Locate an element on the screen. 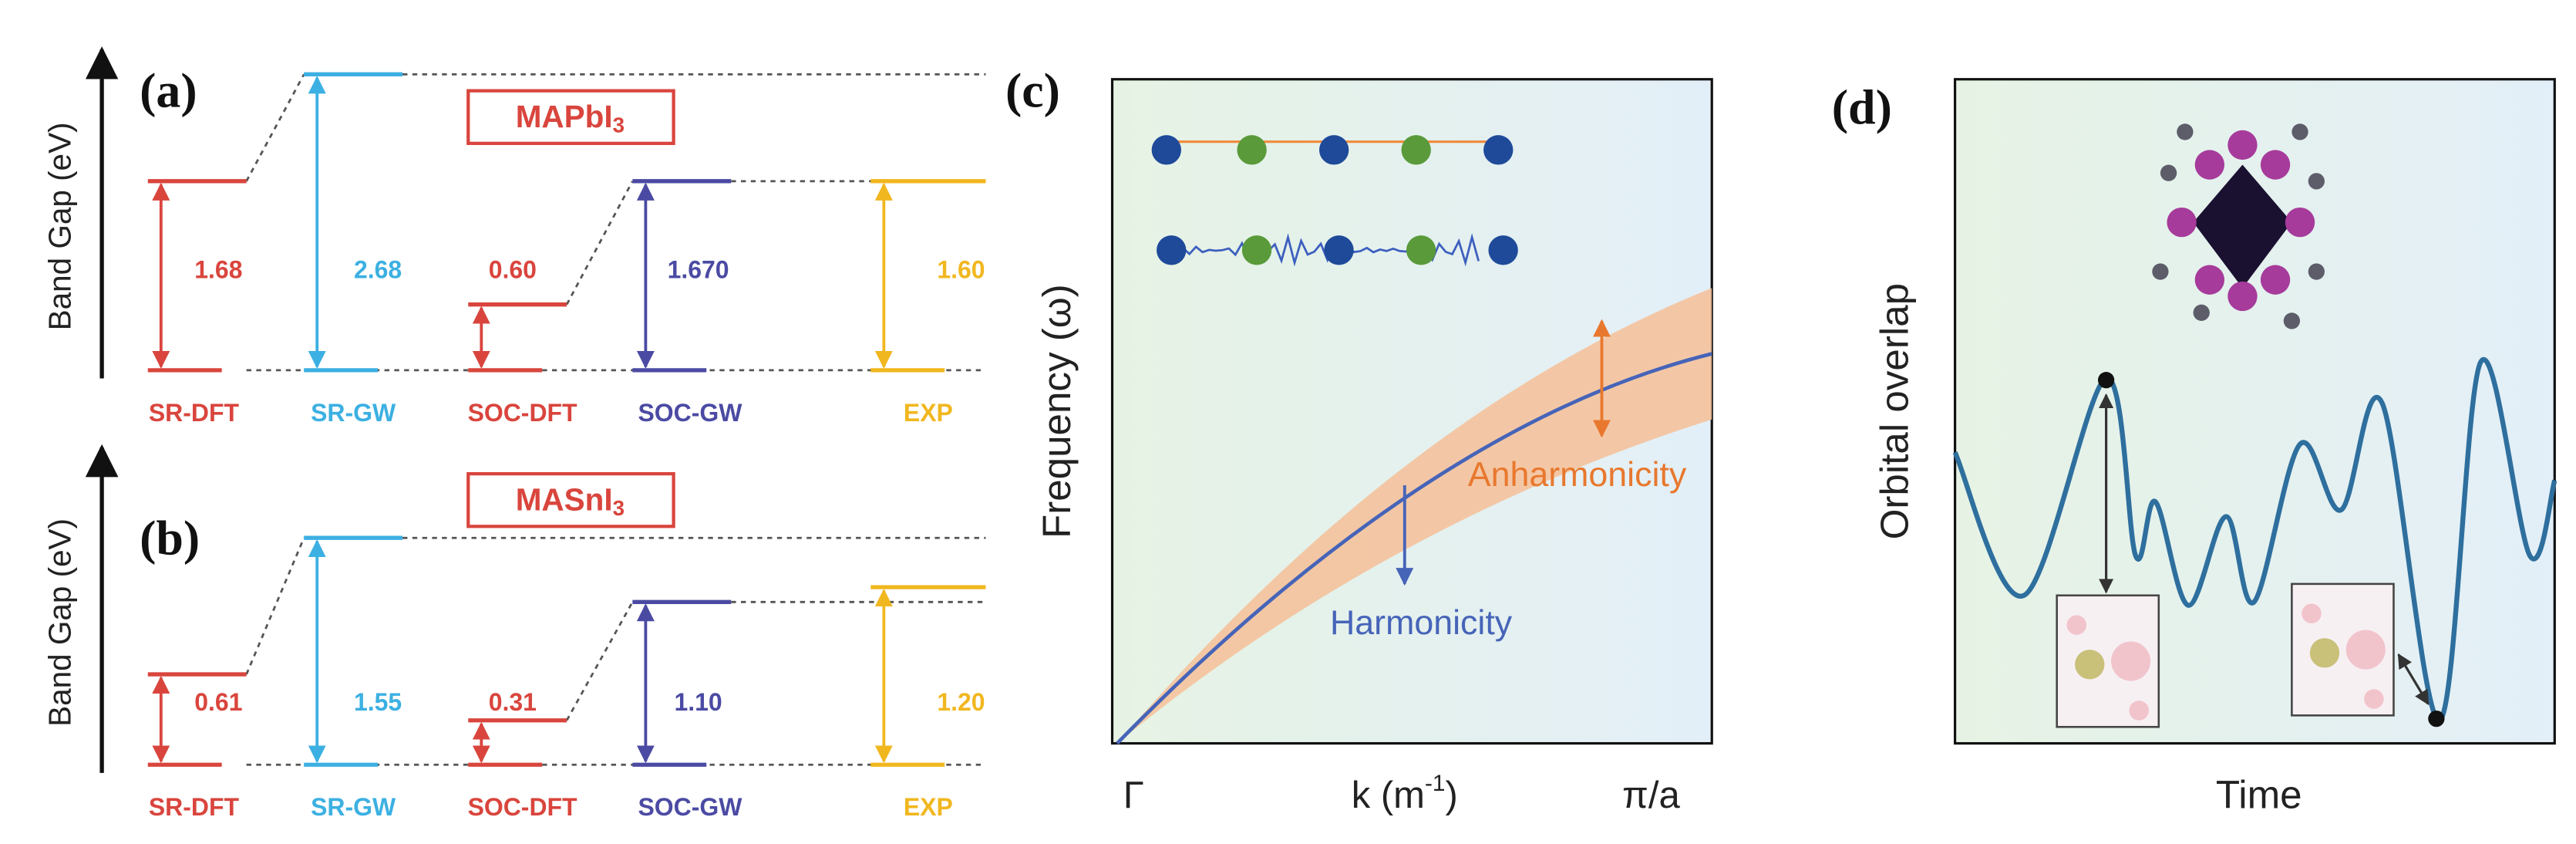 Image resolution: width=2576 pixels, height=844 pixels. overlap-curve is located at coordinates (2254, 540).